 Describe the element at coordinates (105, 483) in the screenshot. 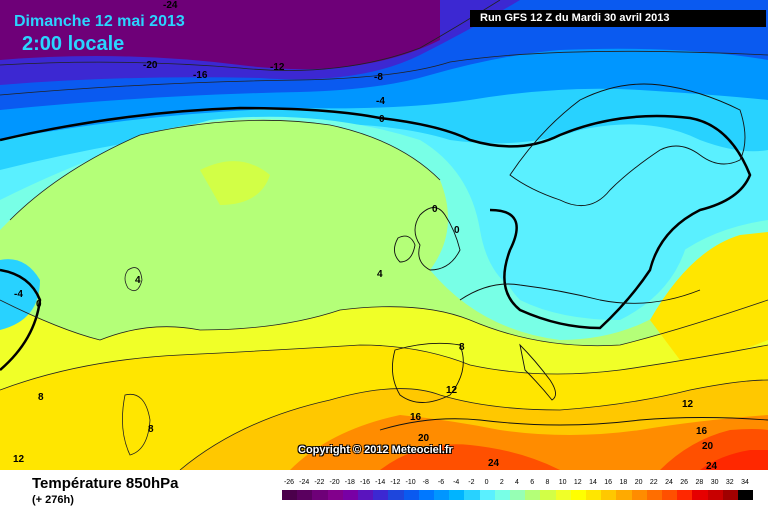

I see `variable-title: Température 850hPa` at that location.